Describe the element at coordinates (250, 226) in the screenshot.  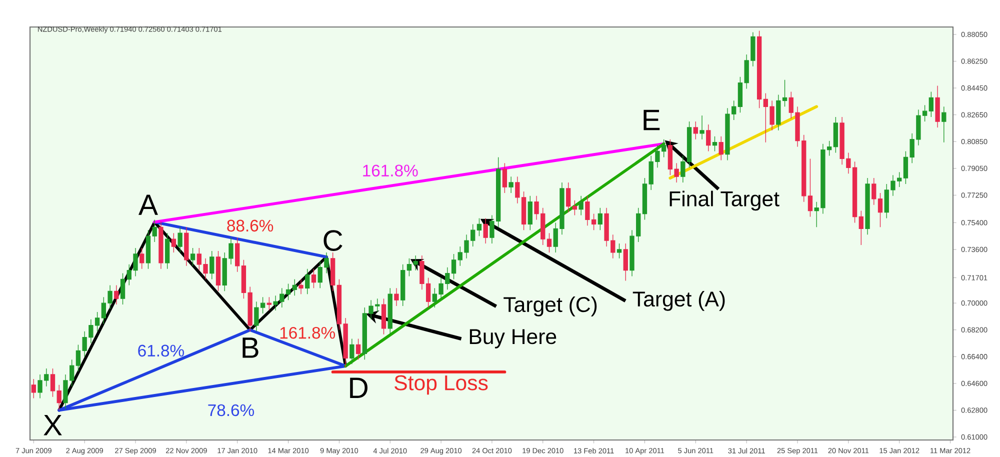
I see `annotation: 88.6%` at that location.